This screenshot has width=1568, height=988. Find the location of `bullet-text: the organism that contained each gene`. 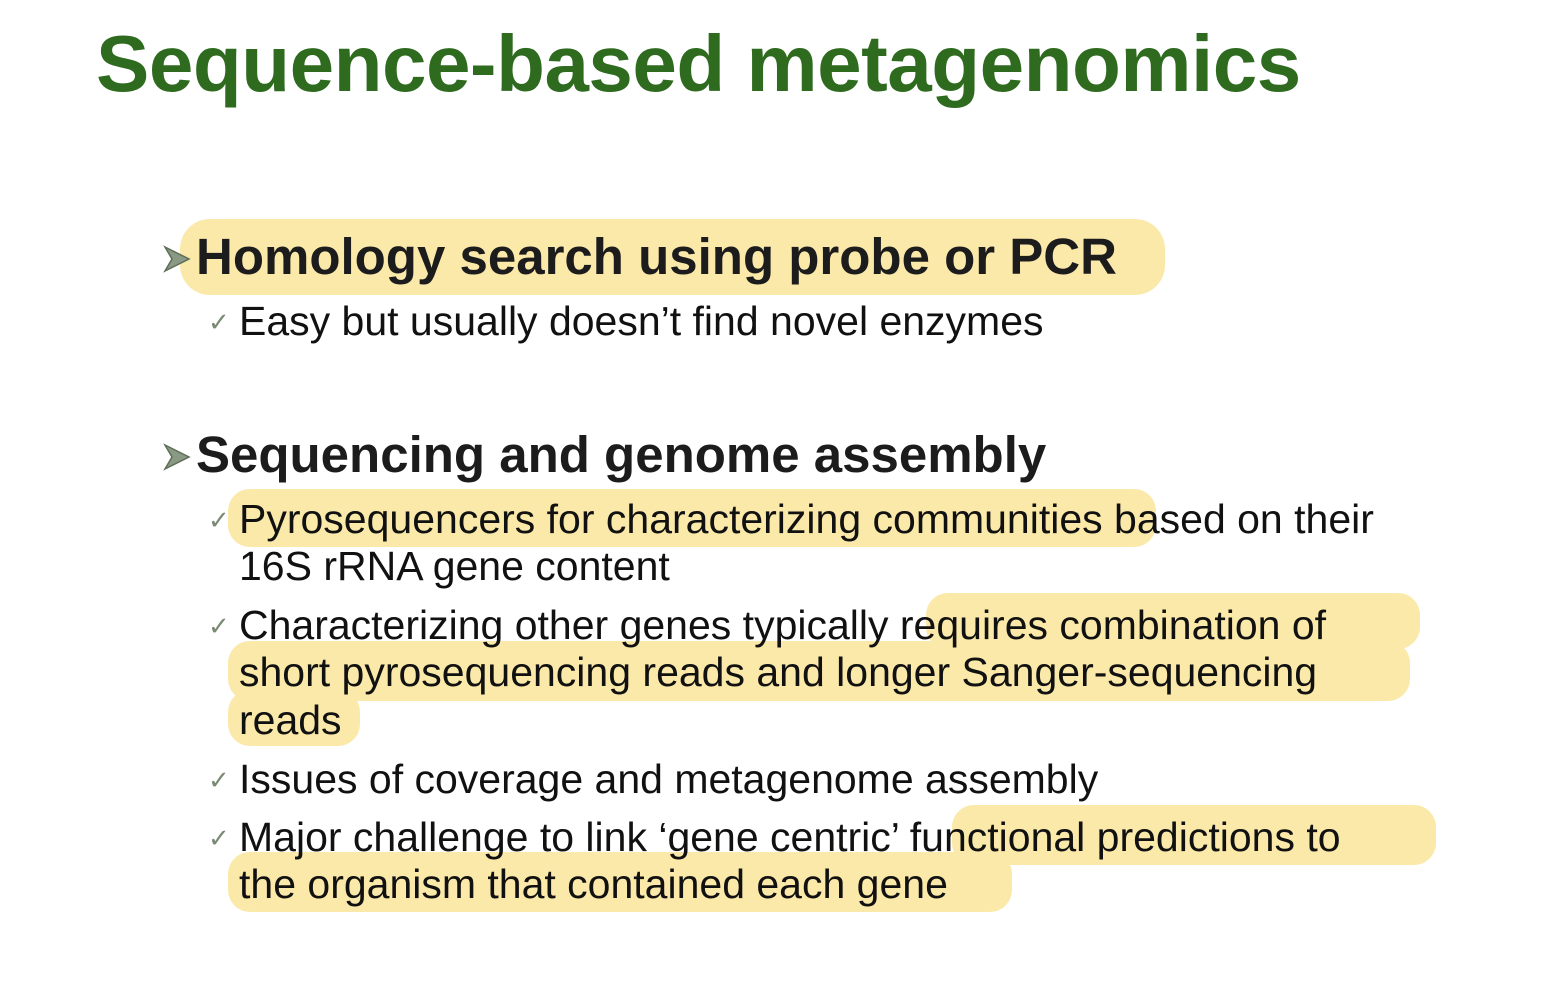

bullet-text: the organism that contained each gene is located at coordinates (593, 884).